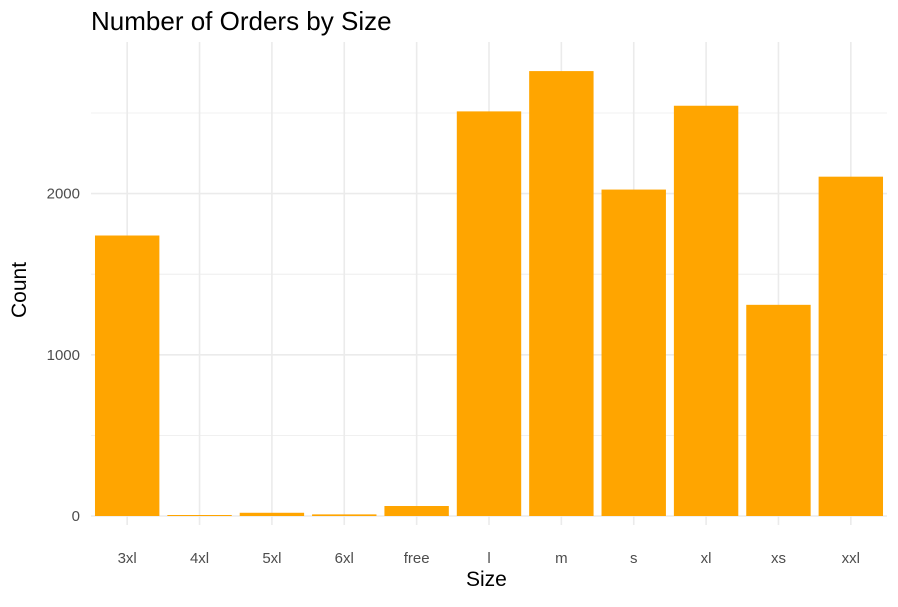 The width and height of the screenshot is (898, 607). I want to click on x-tick-label: xl, so click(706, 558).